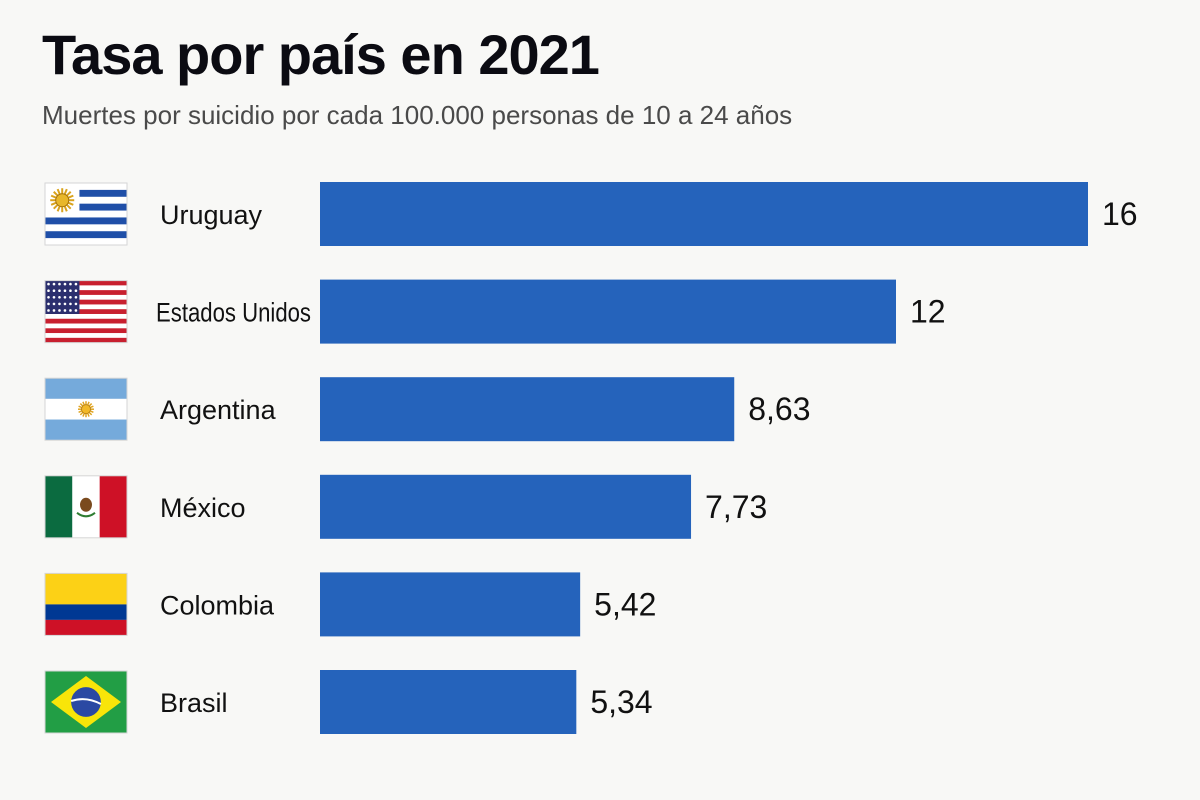  What do you see at coordinates (86, 702) in the screenshot?
I see `brazil-flag-icon` at bounding box center [86, 702].